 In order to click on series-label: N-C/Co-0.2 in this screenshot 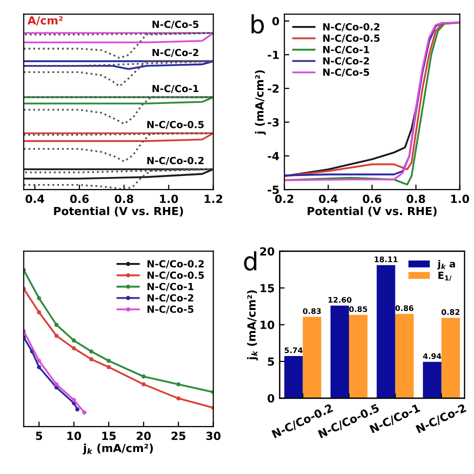, I will do `click(175, 160)`.